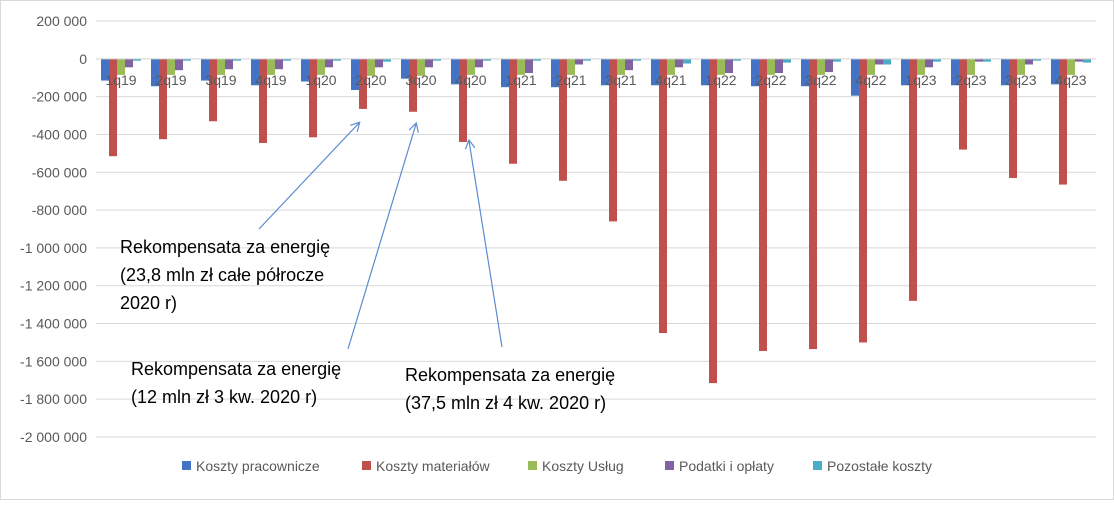 The image size is (1114, 506). What do you see at coordinates (920, 80) in the screenshot?
I see `x-category-label: 1q23` at bounding box center [920, 80].